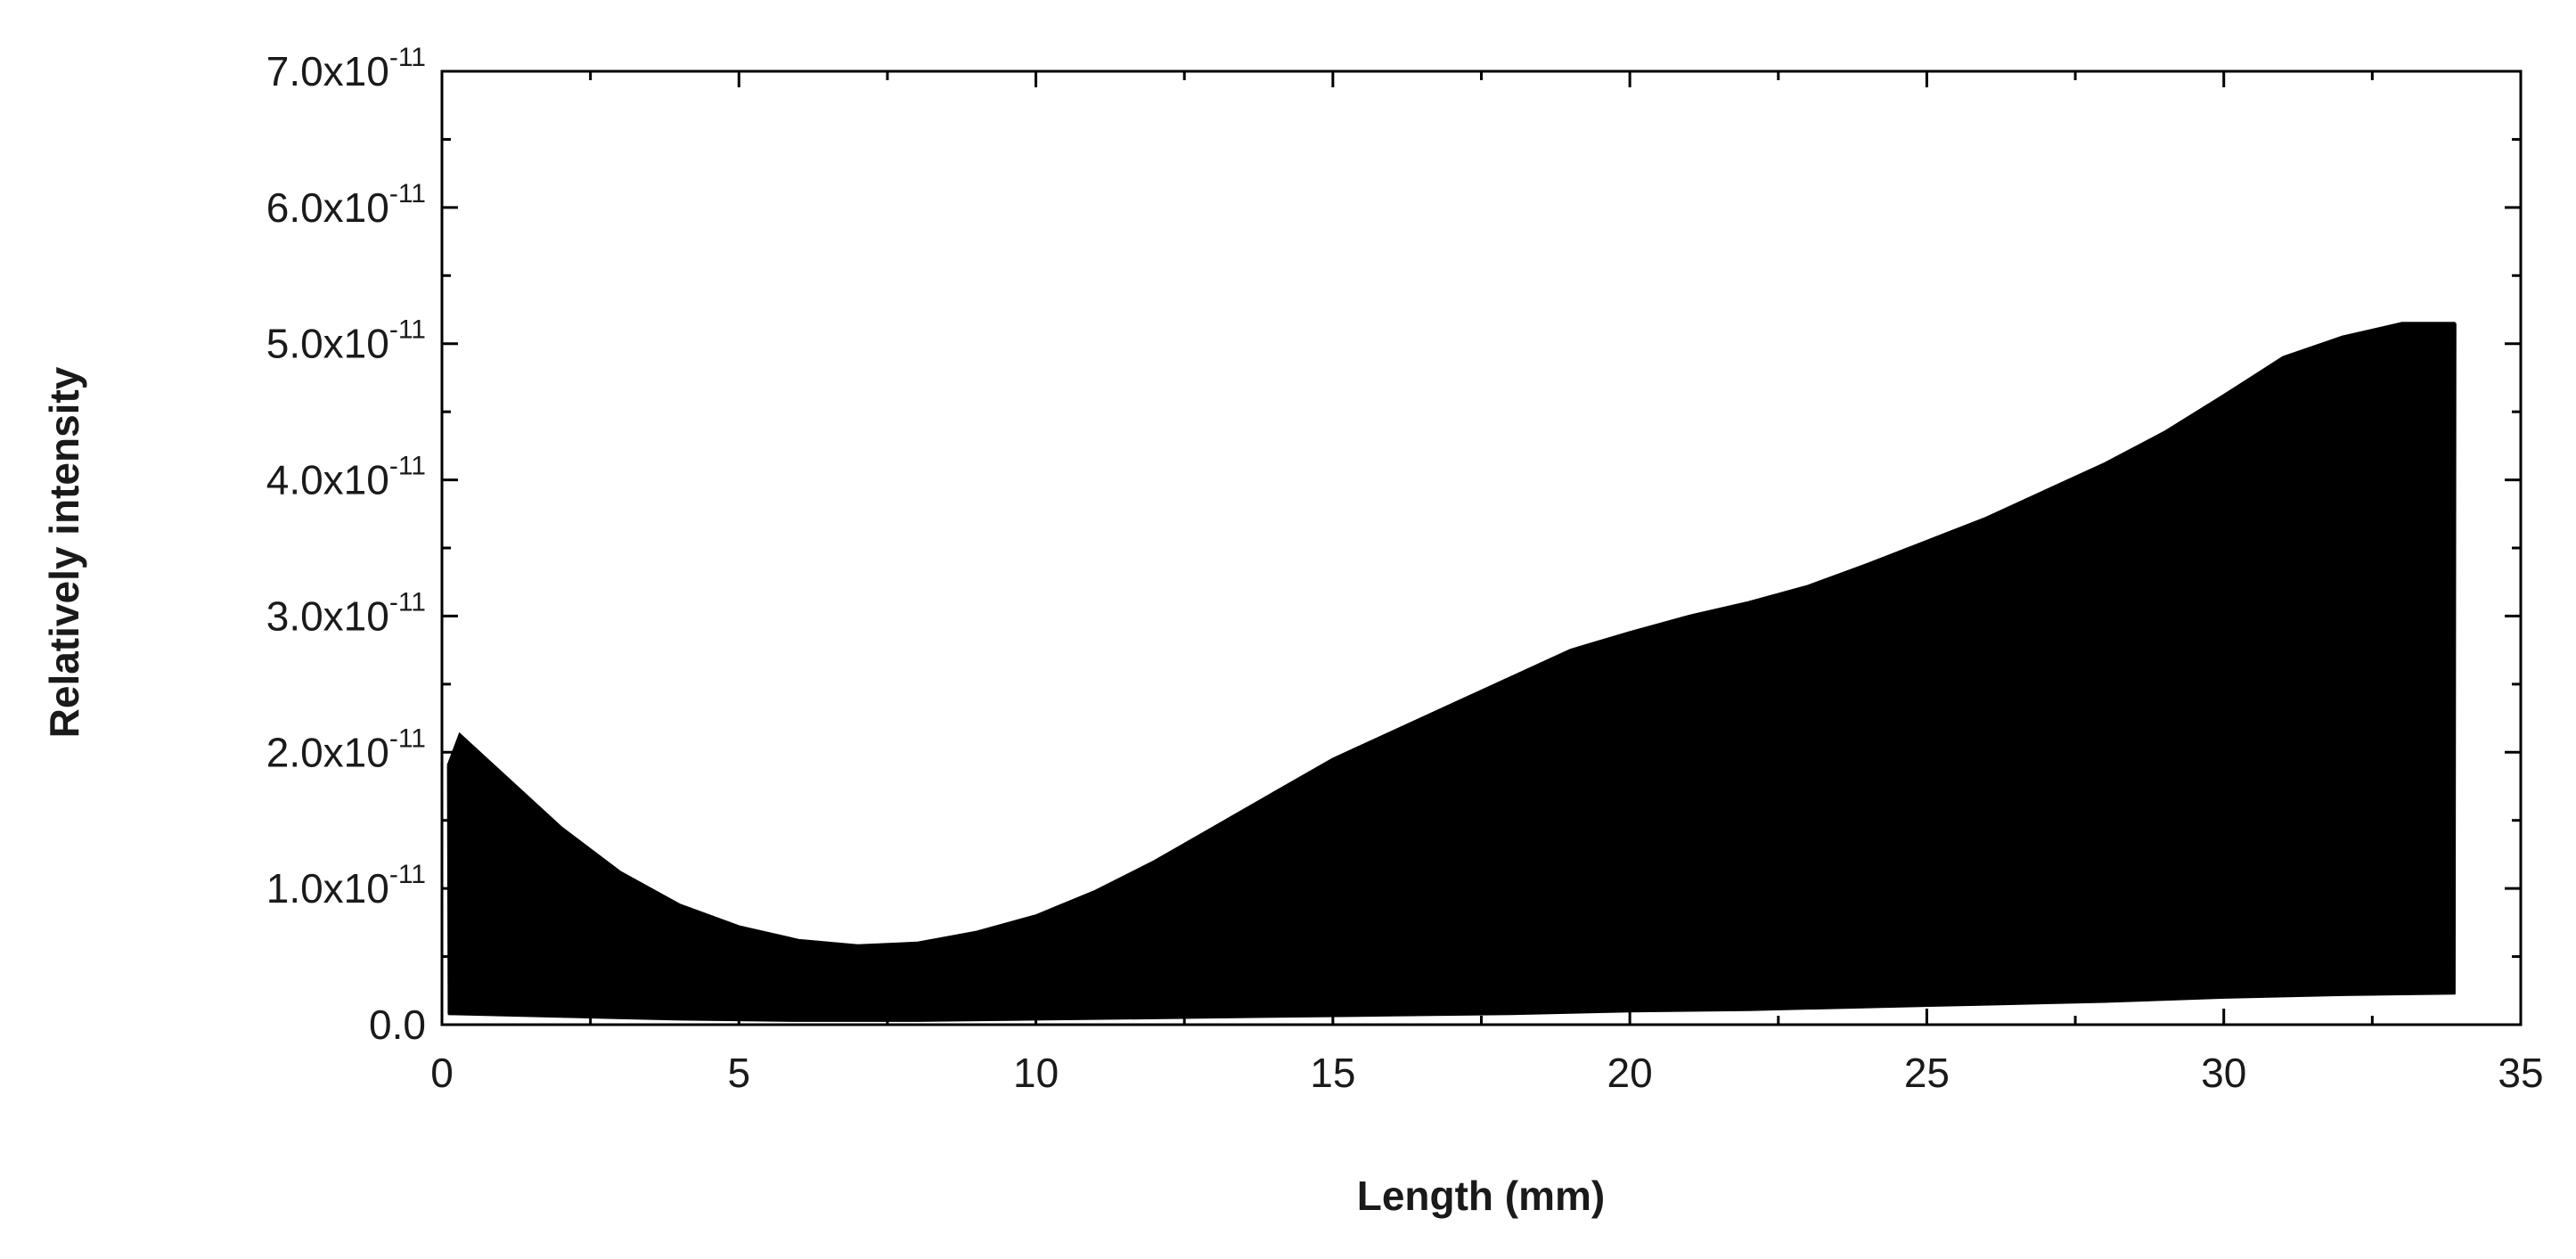 The width and height of the screenshot is (2576, 1259). I want to click on y-tick-label: 4.0x10⁻¹¹, so click(346, 477).